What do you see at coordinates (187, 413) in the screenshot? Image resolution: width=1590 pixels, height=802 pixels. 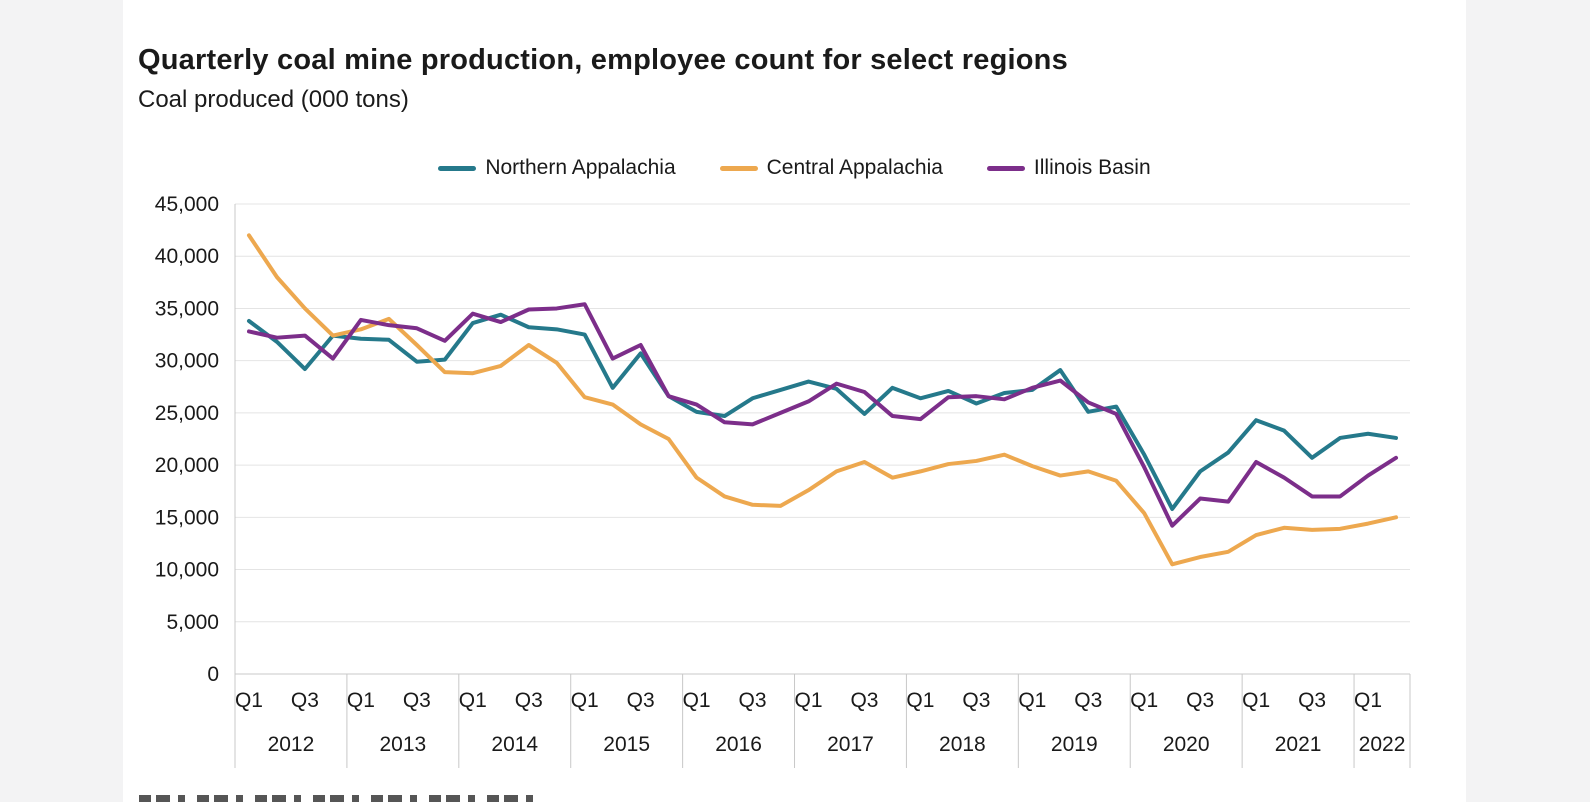 I see `y-tick-label: 25,000` at bounding box center [187, 413].